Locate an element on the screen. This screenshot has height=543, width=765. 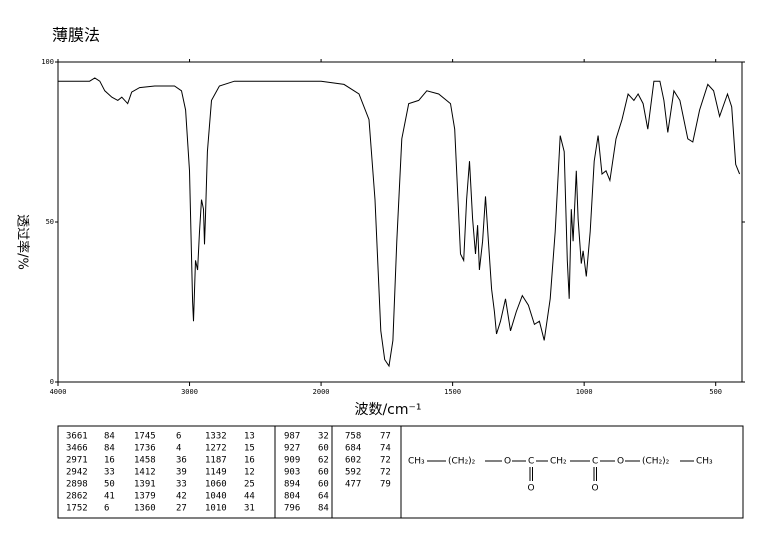
x-axis-label: 波数/cm⁻¹ is located at coordinates (387, 410).